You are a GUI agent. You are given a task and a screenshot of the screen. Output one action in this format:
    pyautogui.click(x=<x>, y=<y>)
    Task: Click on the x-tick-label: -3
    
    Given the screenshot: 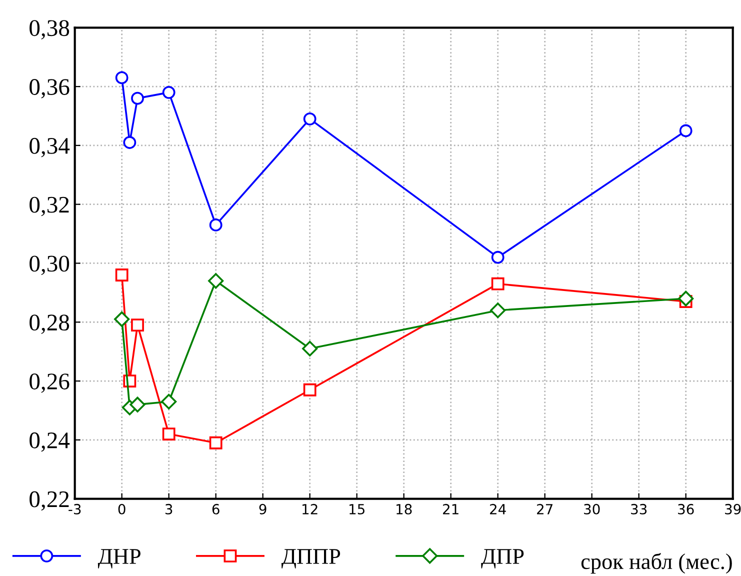 What is the action you would take?
    pyautogui.click(x=74, y=509)
    